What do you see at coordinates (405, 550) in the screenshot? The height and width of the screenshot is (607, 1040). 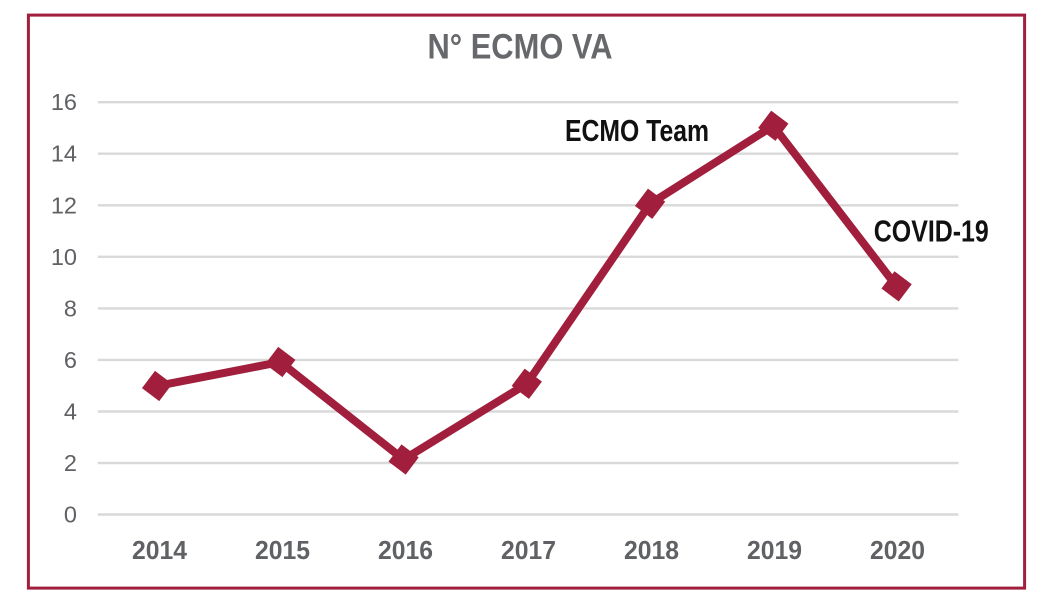 I see `svg-text: 2016` at bounding box center [405, 550].